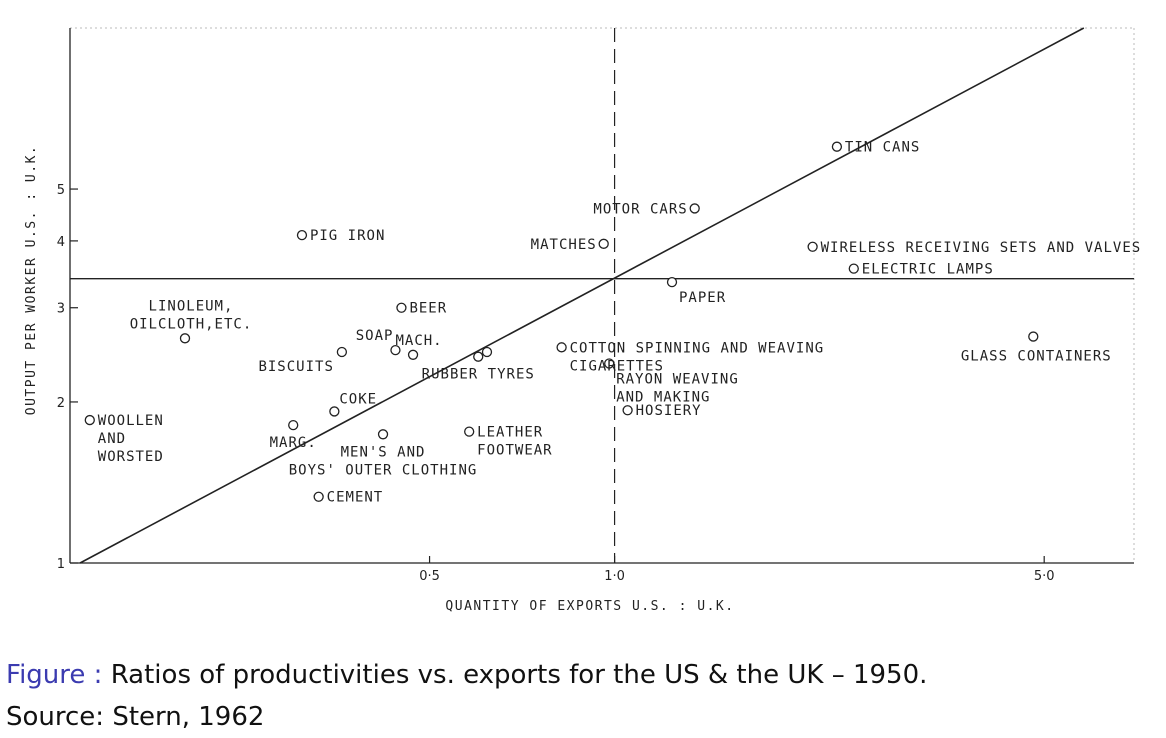 The width and height of the screenshot is (1166, 738). What do you see at coordinates (293, 443) in the screenshot?
I see `point-label: MARG.` at bounding box center [293, 443].